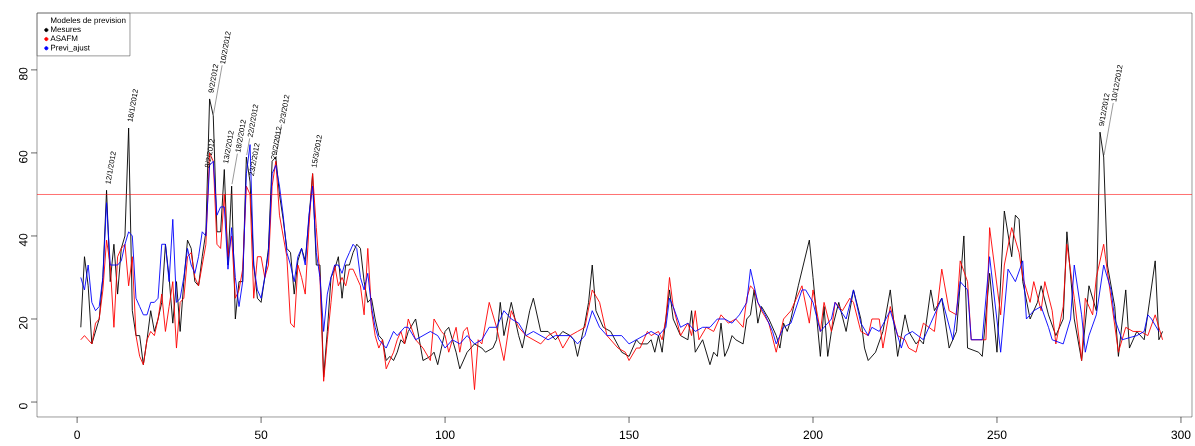 The height and width of the screenshot is (446, 1195). What do you see at coordinates (70, 48) in the screenshot?
I see `legend-label: Previ_ajust` at bounding box center [70, 48].